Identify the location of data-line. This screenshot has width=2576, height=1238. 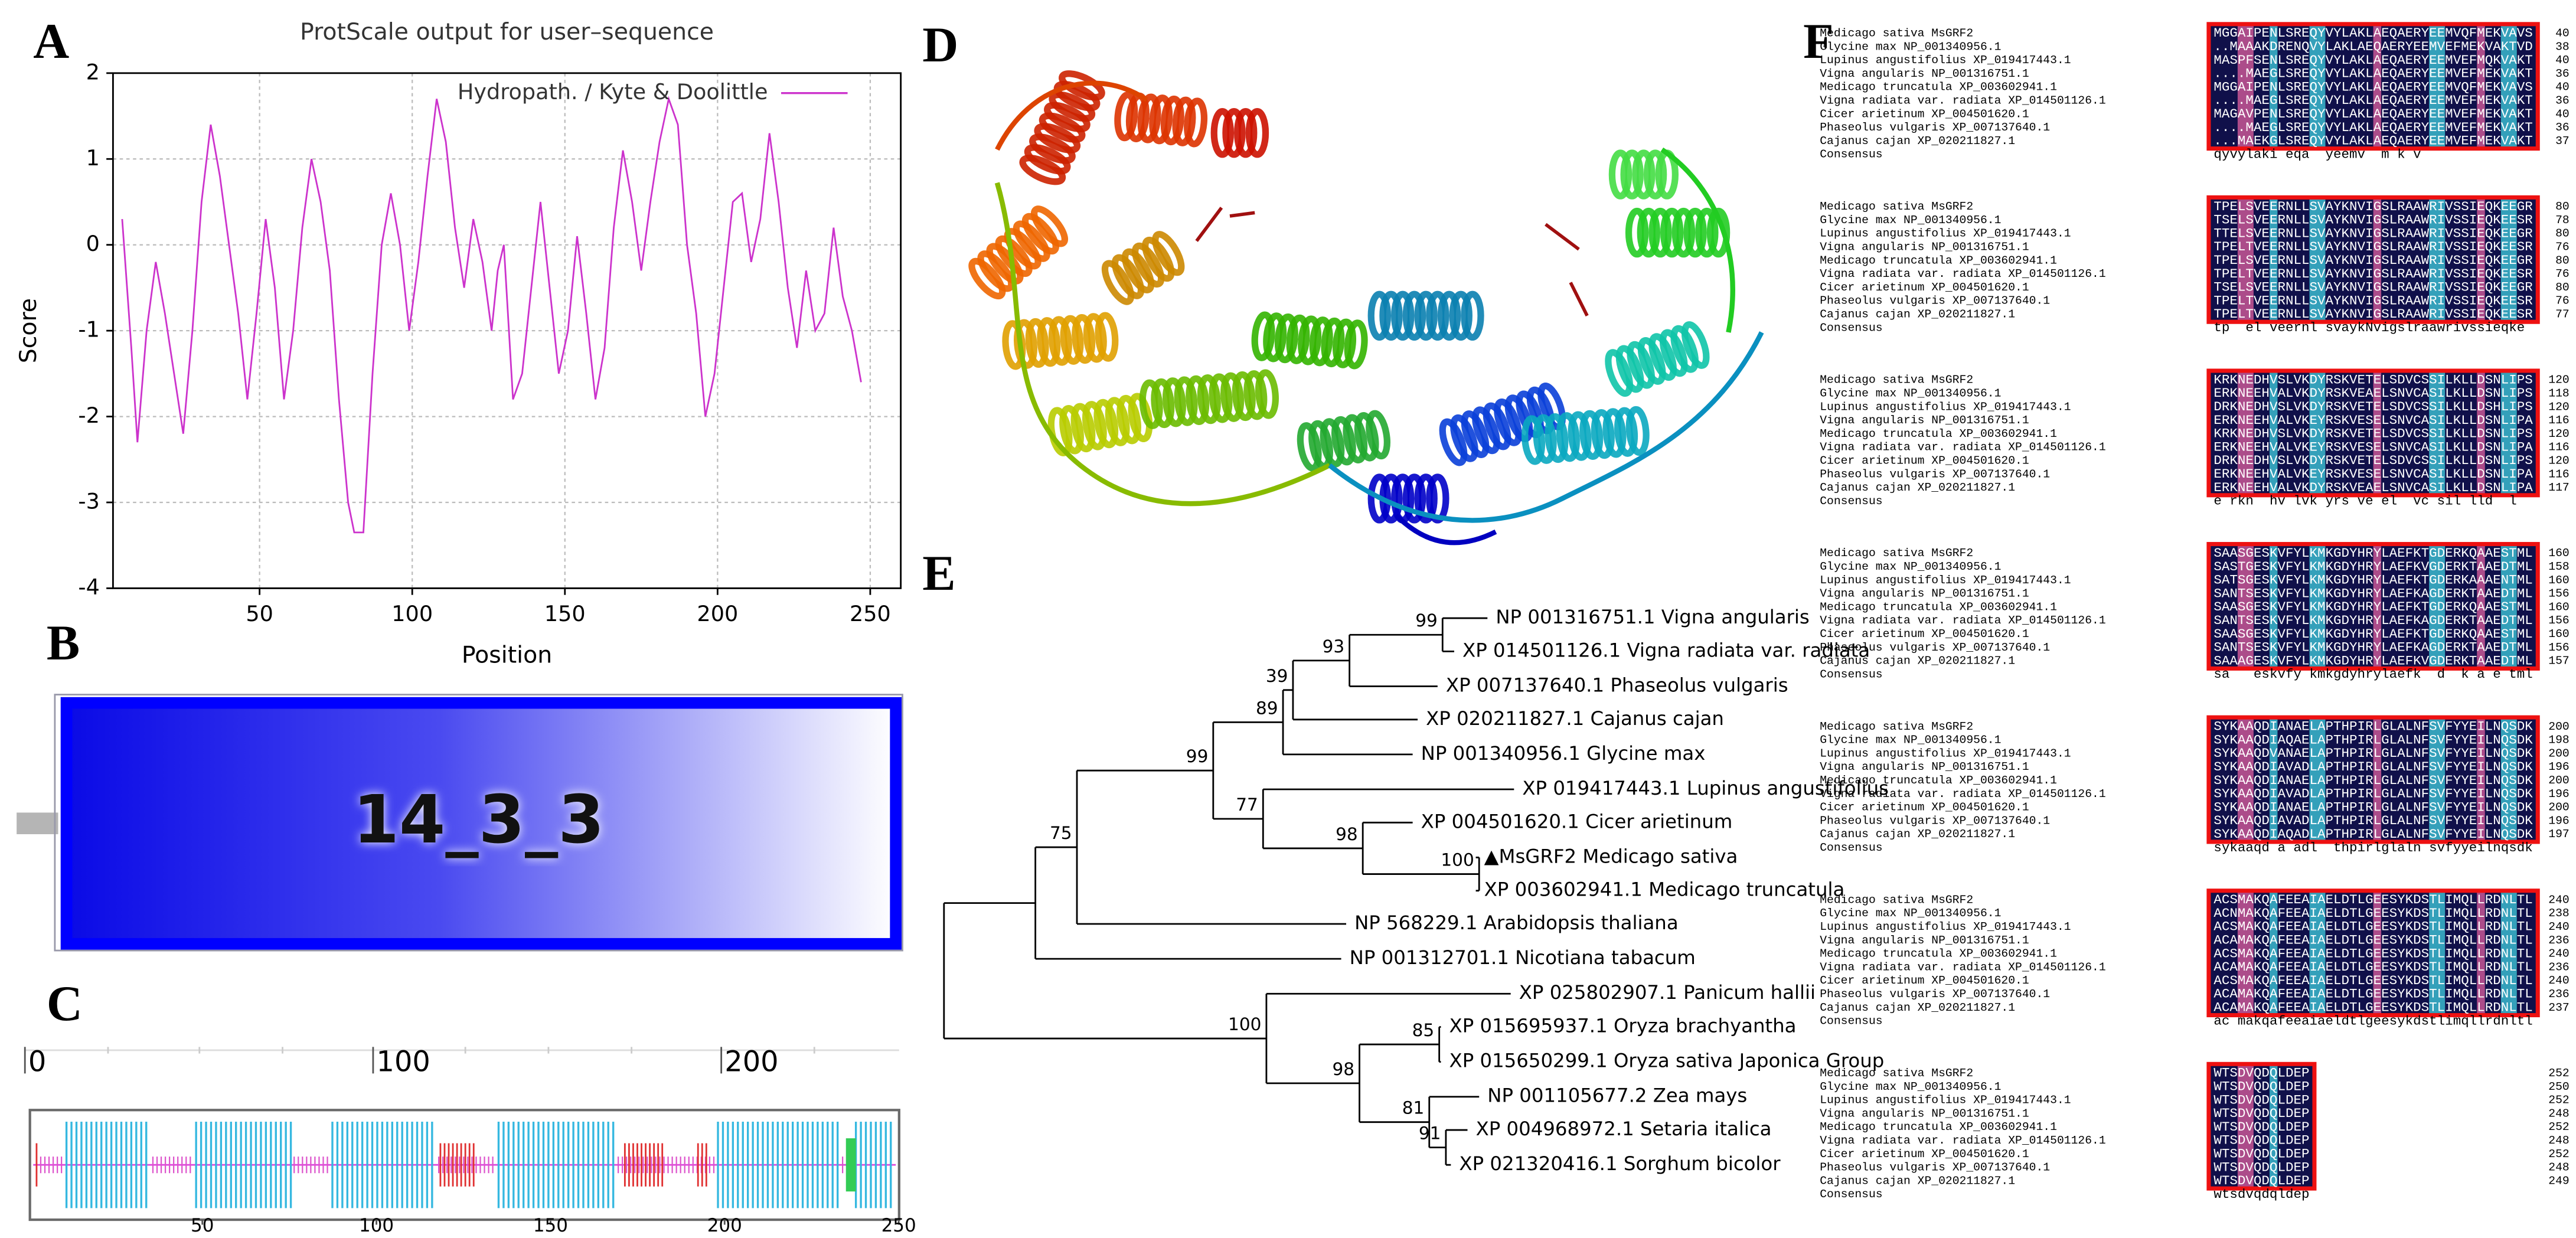
(491, 315).